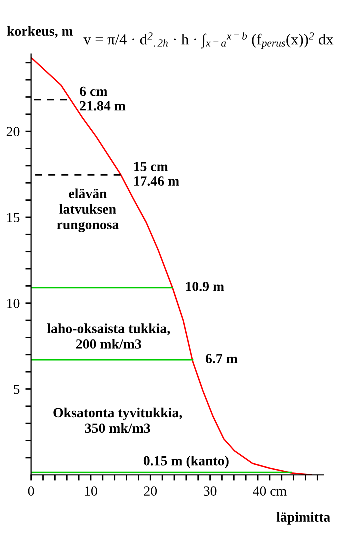 The height and width of the screenshot is (543, 348). Describe the element at coordinates (108, 336) in the screenshot. I see `annotation: laho-oksaista tukkia, 200 mk/m3` at that location.